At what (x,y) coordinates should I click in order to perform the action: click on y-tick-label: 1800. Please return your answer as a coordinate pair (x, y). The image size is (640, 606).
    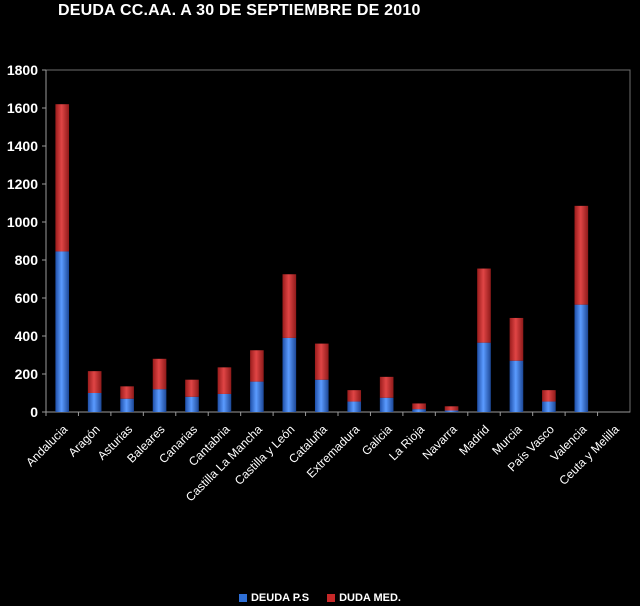
    Looking at the image, I should click on (22, 70).